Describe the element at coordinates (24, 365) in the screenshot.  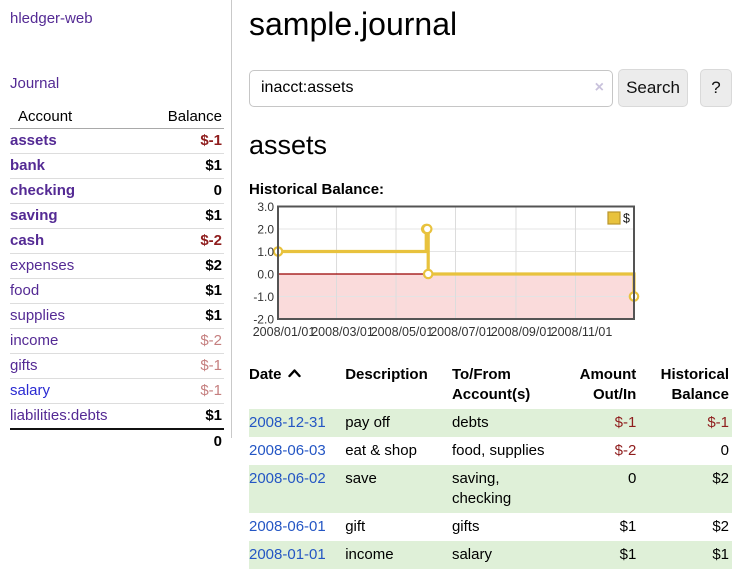
I see `sidebar-account-link: gifts` at that location.